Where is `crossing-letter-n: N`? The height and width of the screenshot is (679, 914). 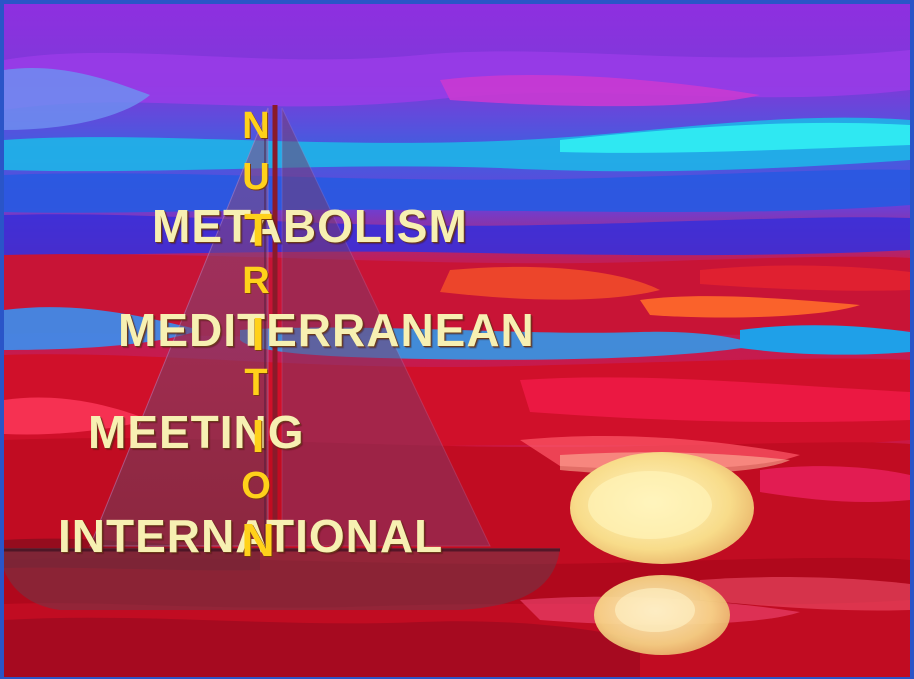 crossing-letter-n: N is located at coordinates (258, 540).